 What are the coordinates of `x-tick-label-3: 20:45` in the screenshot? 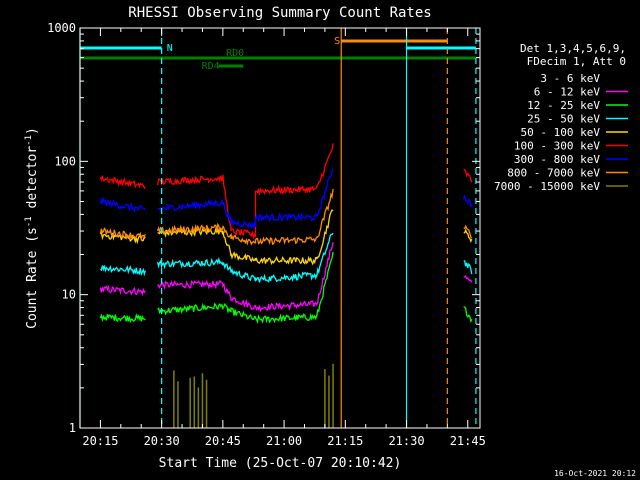 It's located at (223, 441).